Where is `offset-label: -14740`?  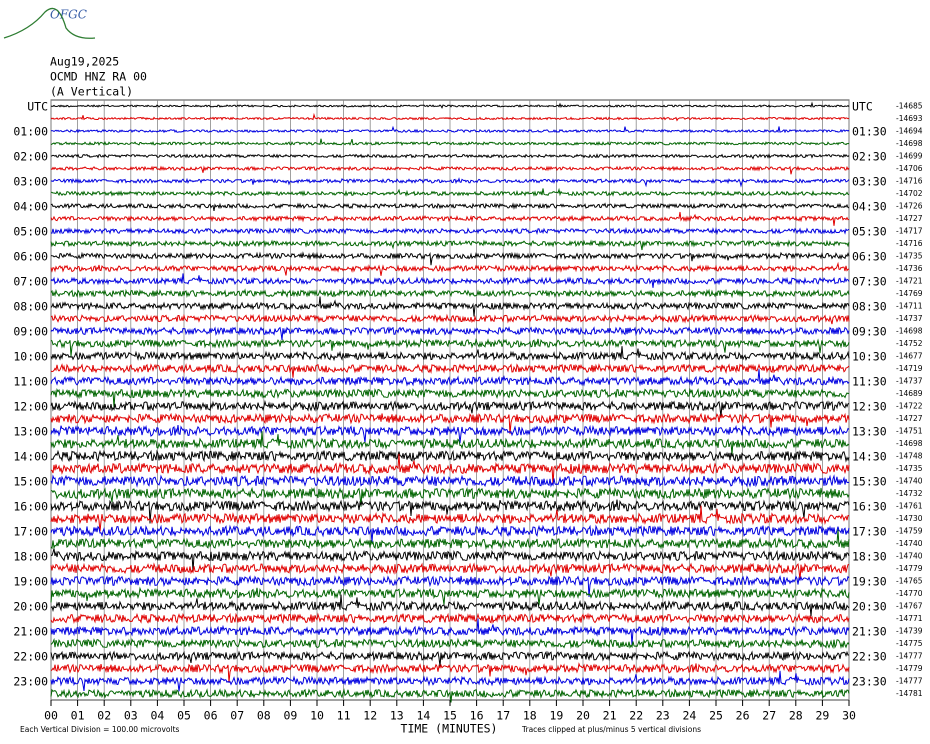 offset-label: -14740 is located at coordinates (909, 556).